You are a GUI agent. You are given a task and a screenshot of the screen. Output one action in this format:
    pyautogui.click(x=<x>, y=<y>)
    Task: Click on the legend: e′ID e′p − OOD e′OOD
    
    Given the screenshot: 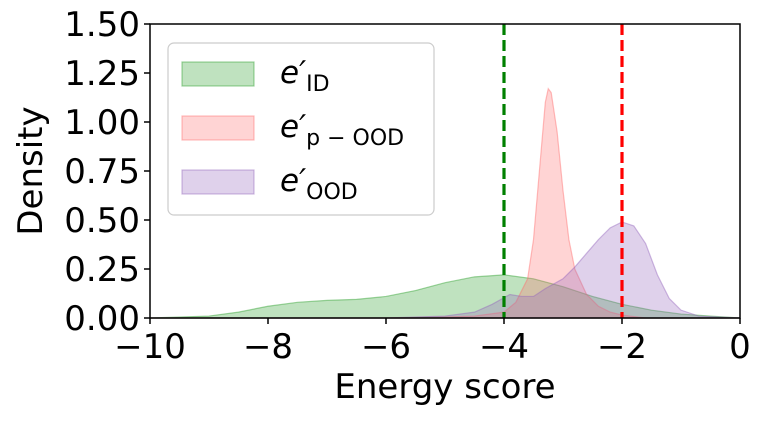 What is the action you would take?
    pyautogui.click(x=301, y=129)
    